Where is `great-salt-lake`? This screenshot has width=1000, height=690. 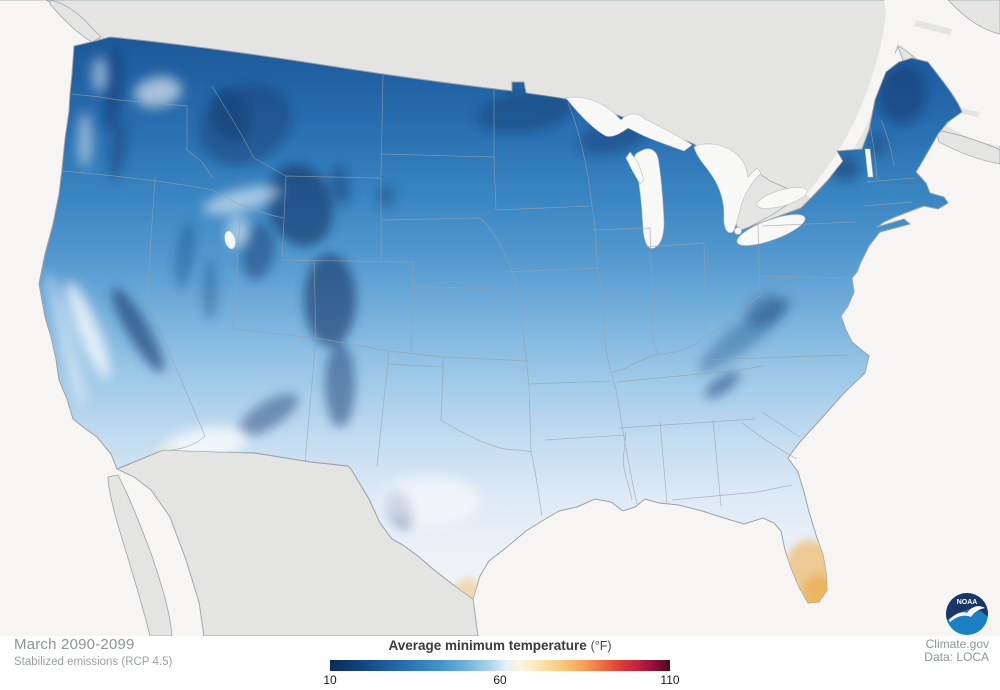
great-salt-lake is located at coordinates (230, 240).